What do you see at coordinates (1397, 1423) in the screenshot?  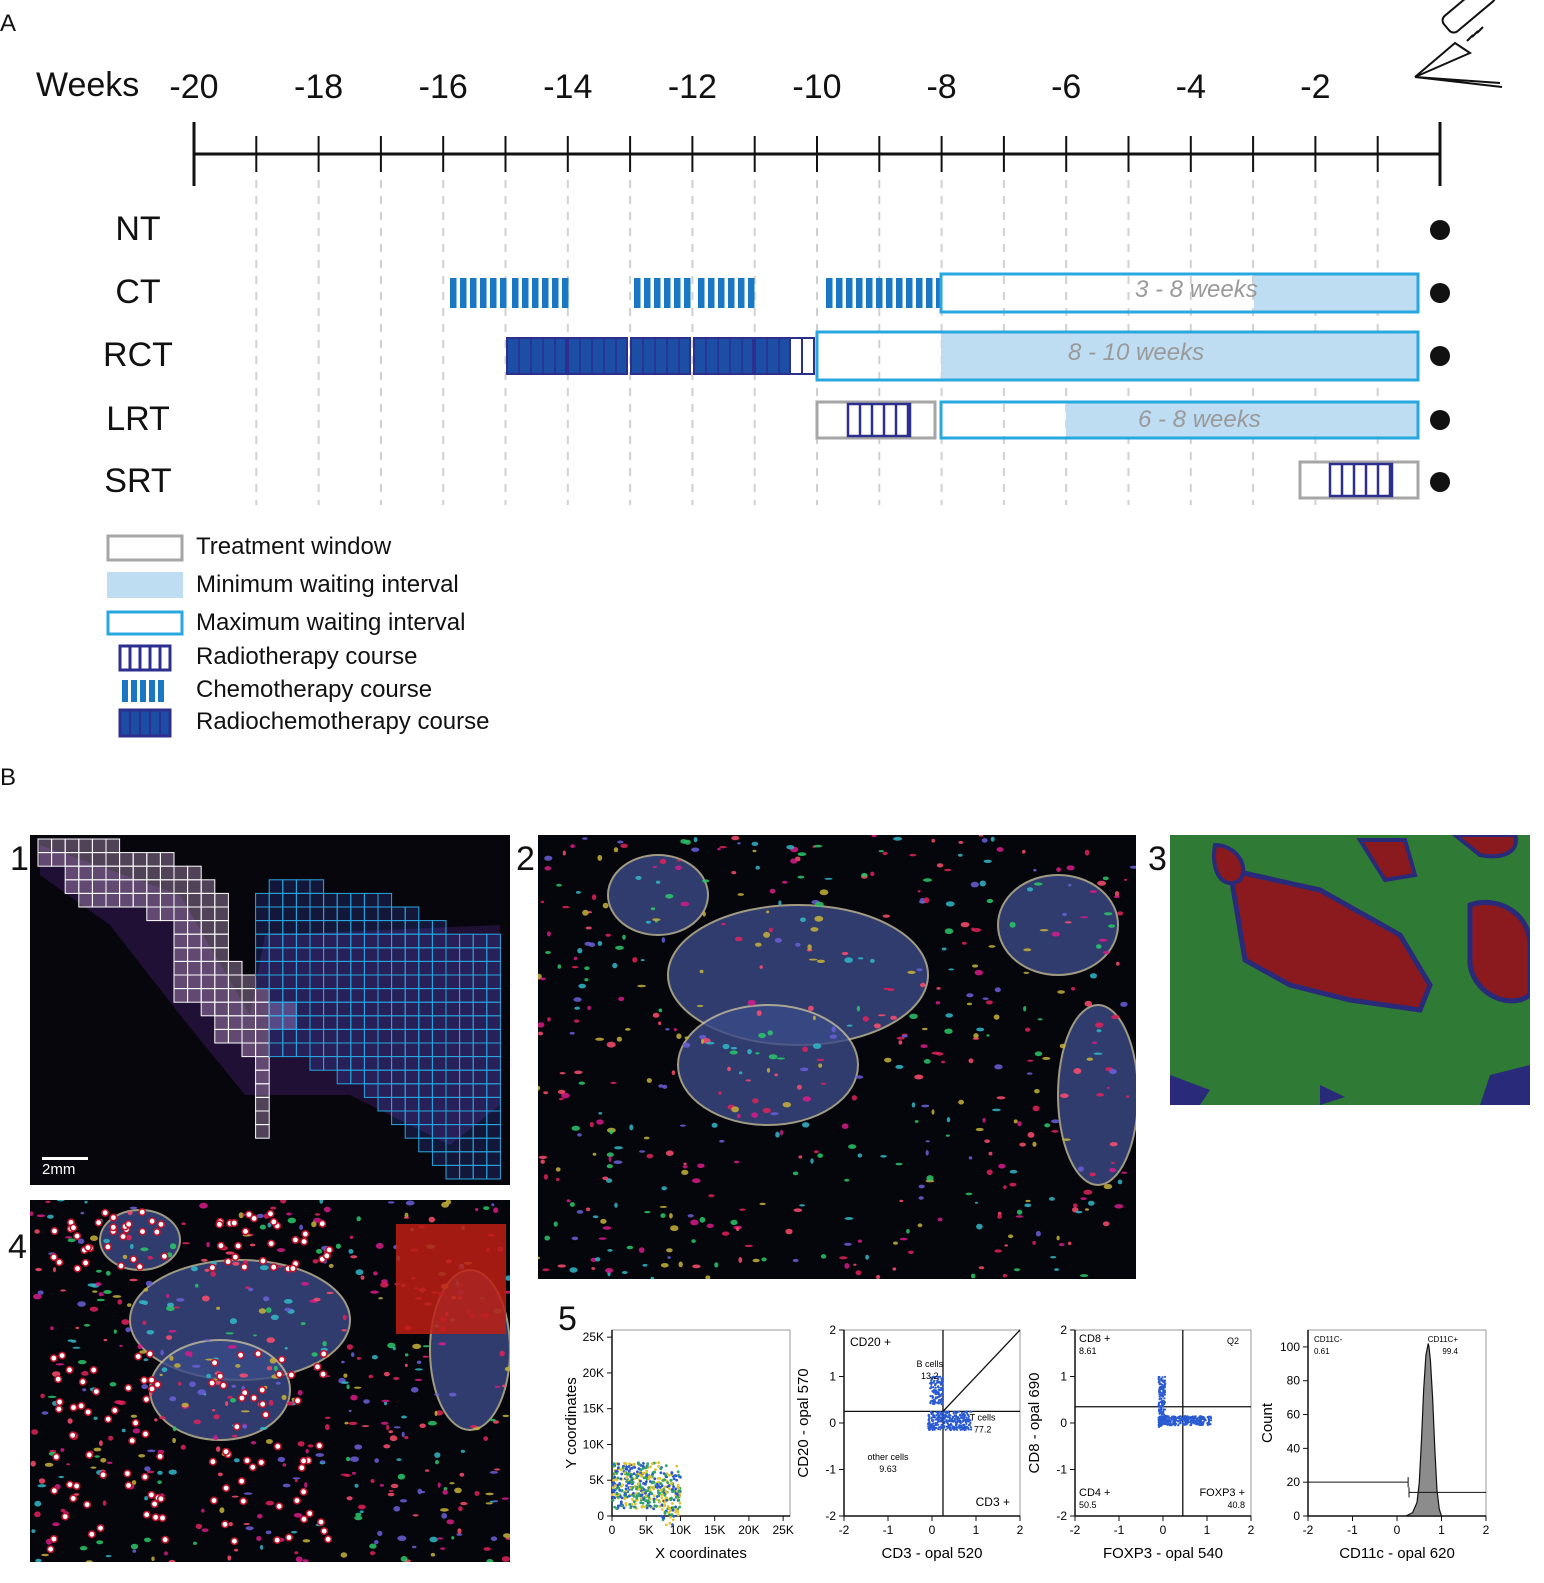 I see `plot-frame` at bounding box center [1397, 1423].